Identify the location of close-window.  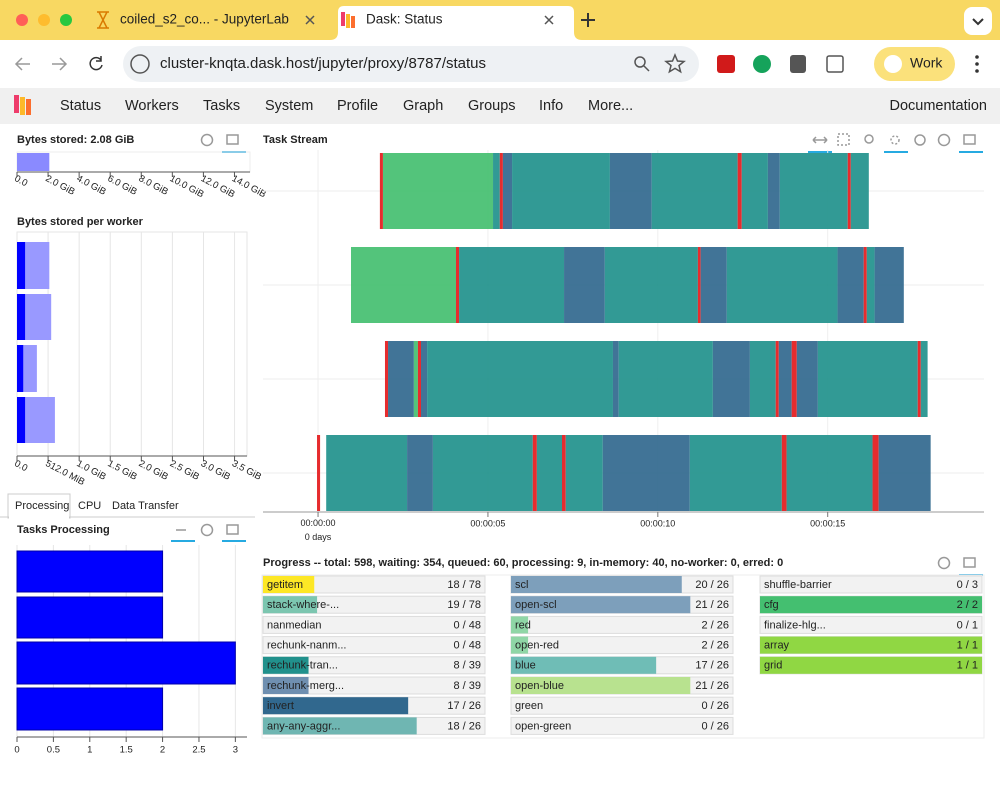
(22, 20).